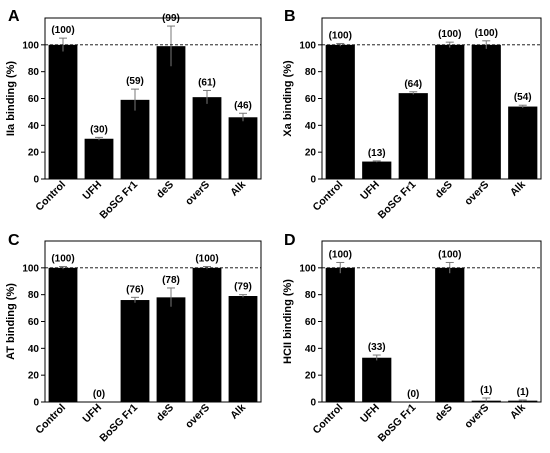 The height and width of the screenshot is (453, 550). I want to click on data-label: (64), so click(413, 84).